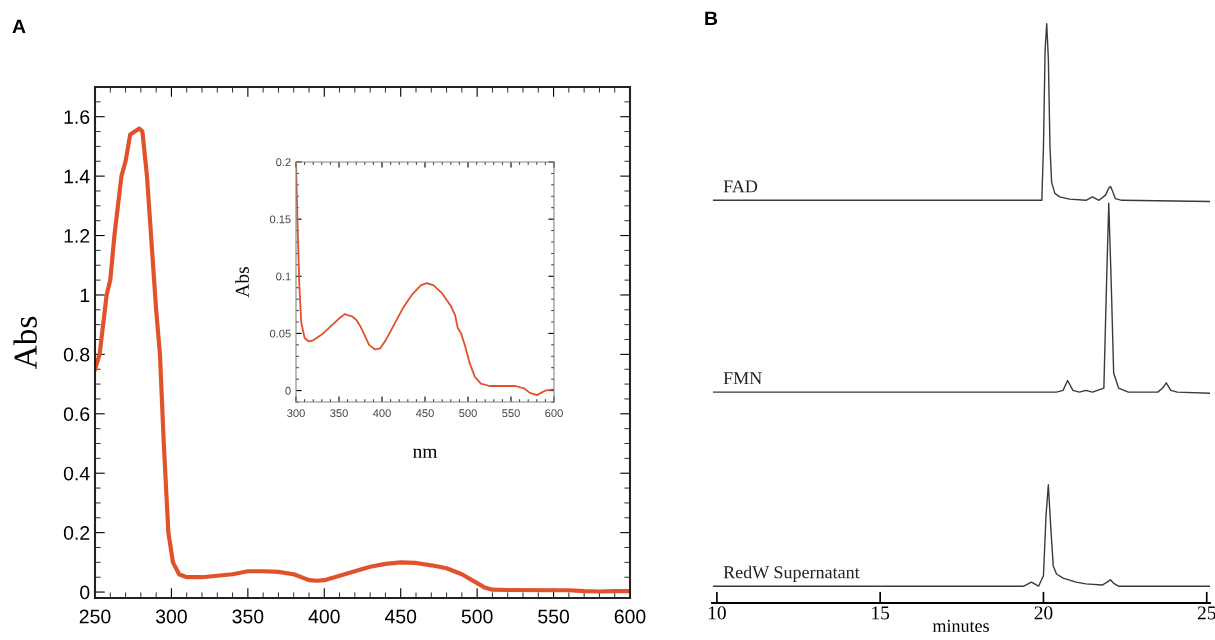 The height and width of the screenshot is (640, 1215). I want to click on x-tick-label: 10, so click(717, 613).